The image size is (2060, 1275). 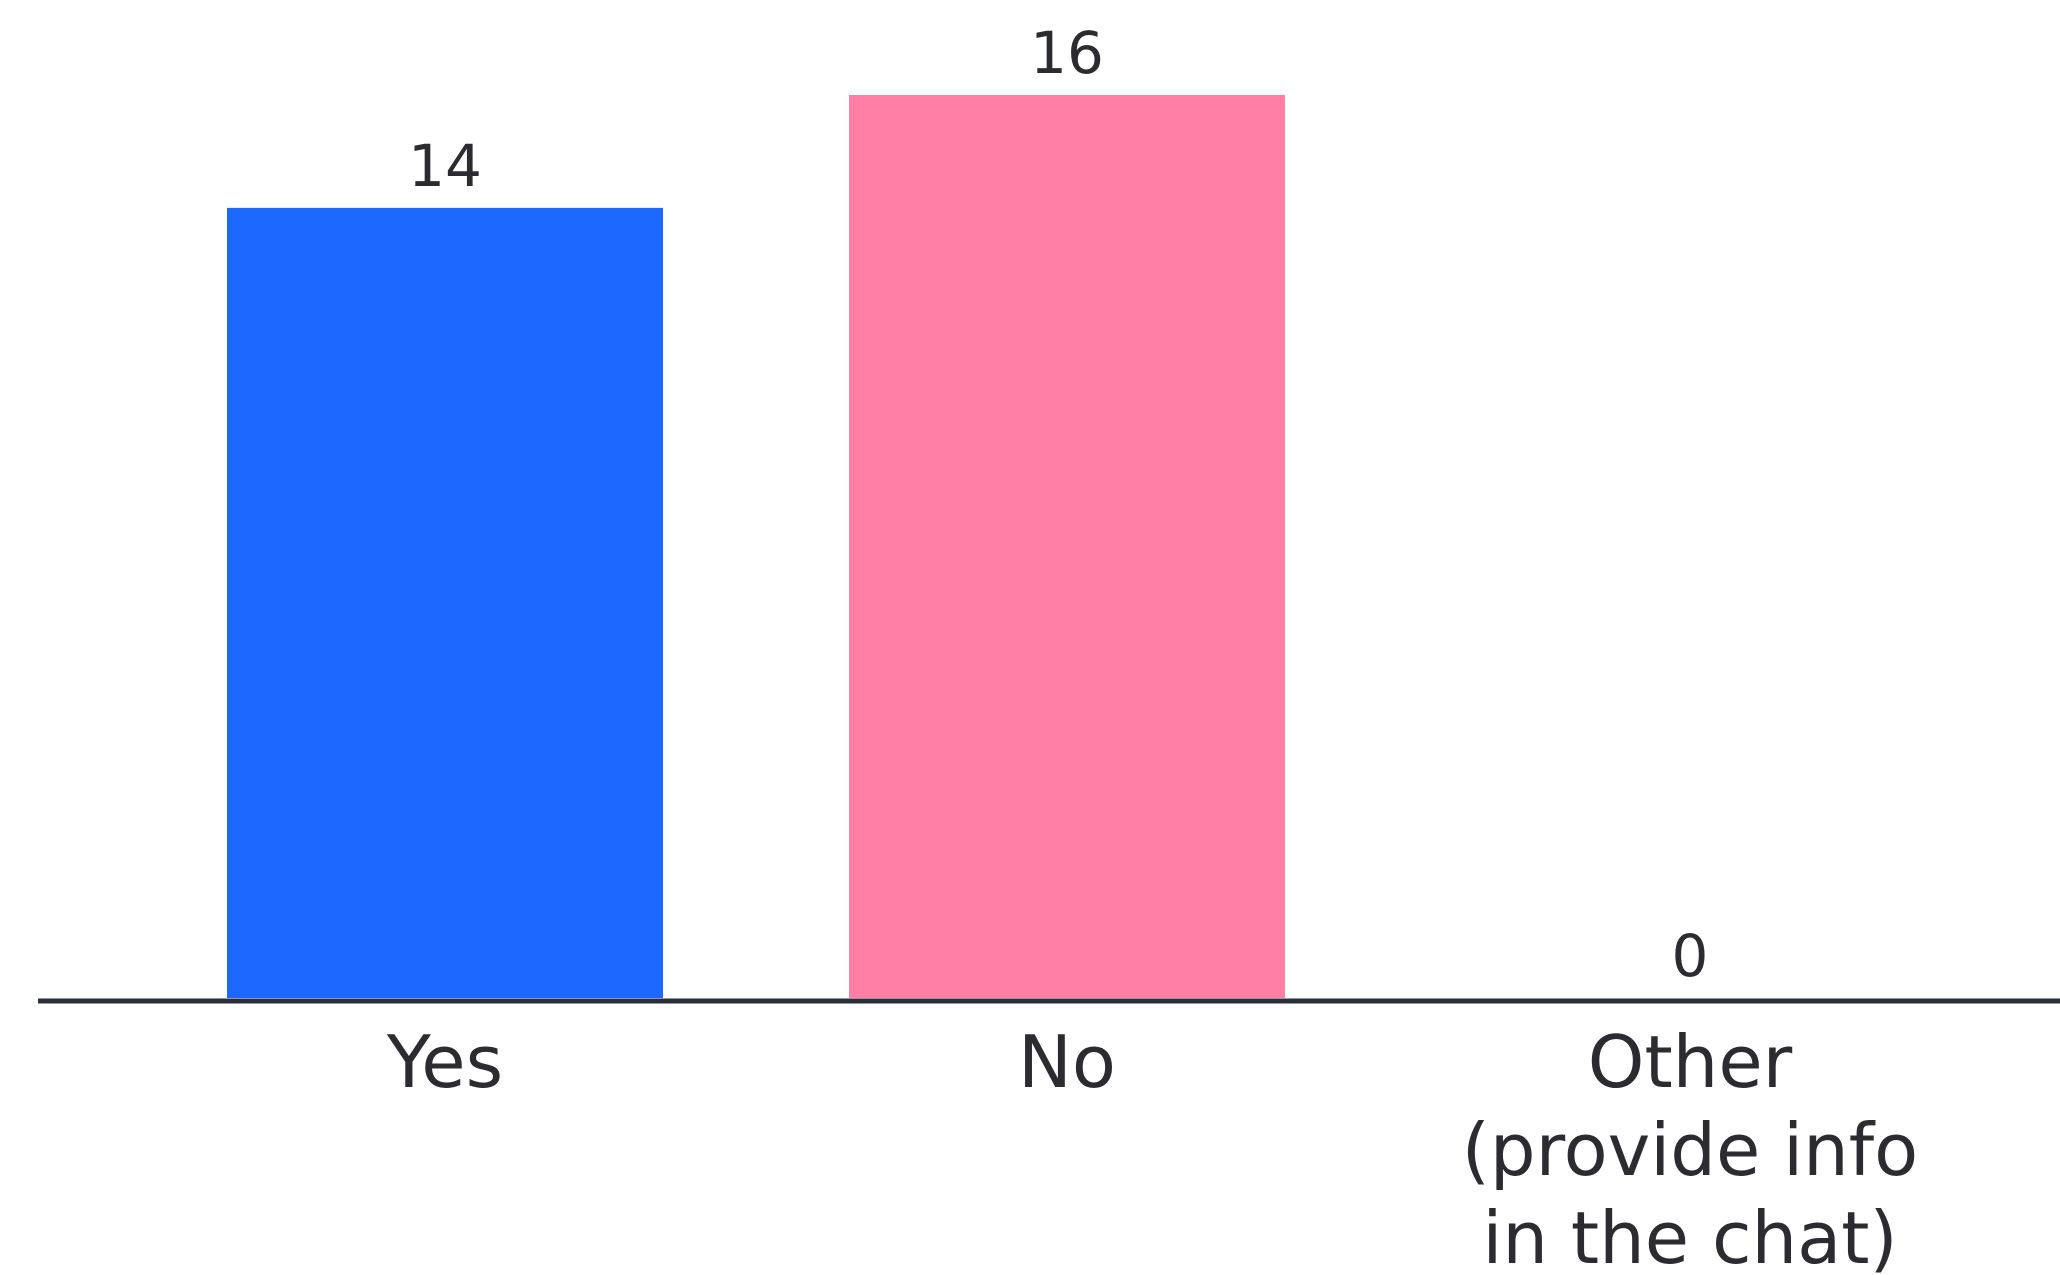 I want to click on value-label-1: 16, so click(x=1067, y=53).